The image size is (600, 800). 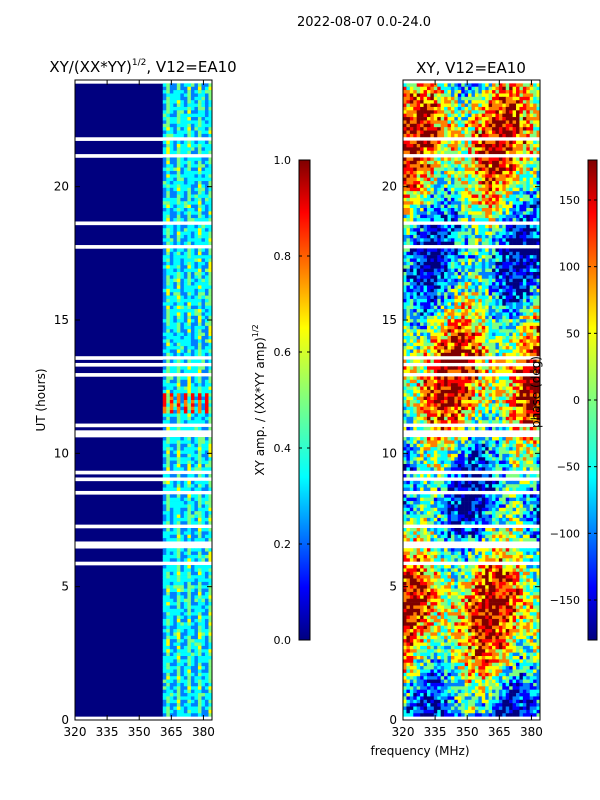 What do you see at coordinates (143, 432) in the screenshot?
I see `amplitude-gap-row` at bounding box center [143, 432].